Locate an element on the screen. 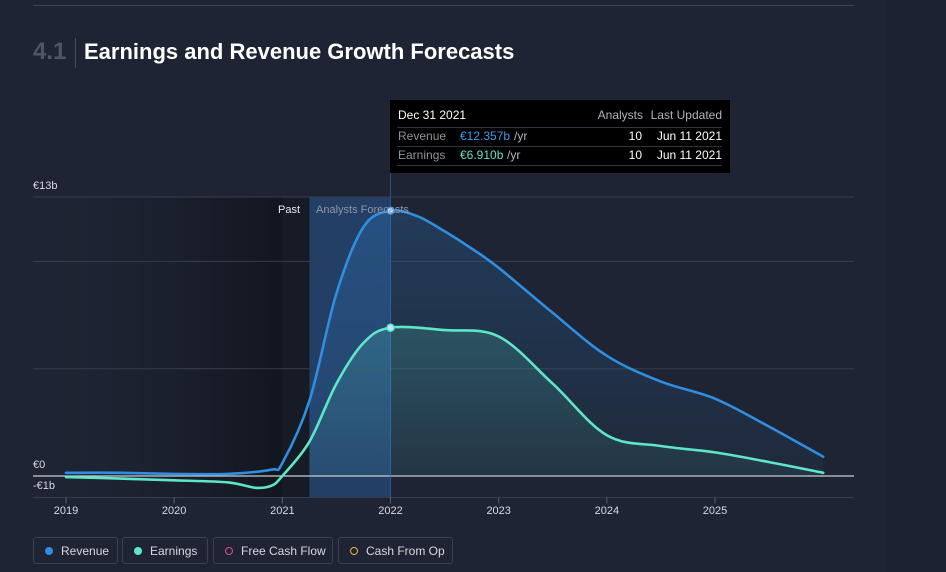 This screenshot has height=572, width=946. x-tick-label-2024: 2024 is located at coordinates (607, 511).